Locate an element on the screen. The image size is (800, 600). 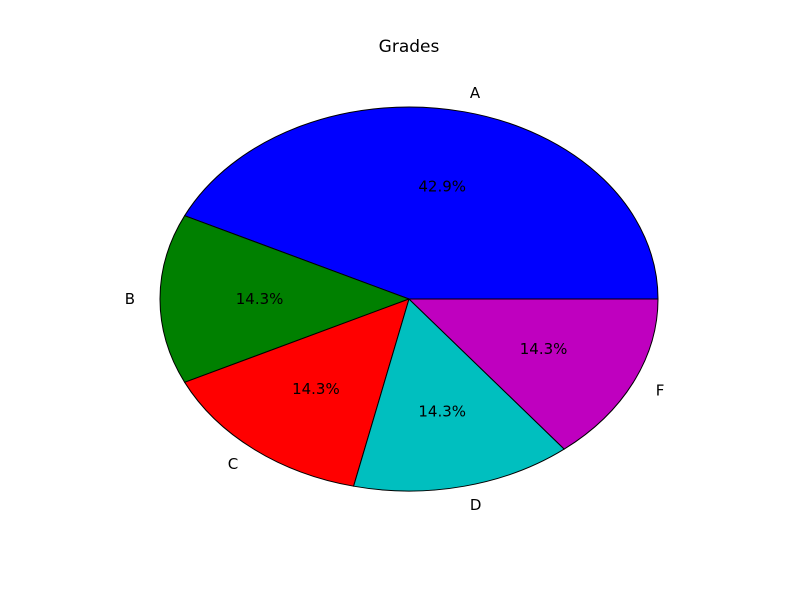
value-label-f: 14.3% is located at coordinates (544, 349).